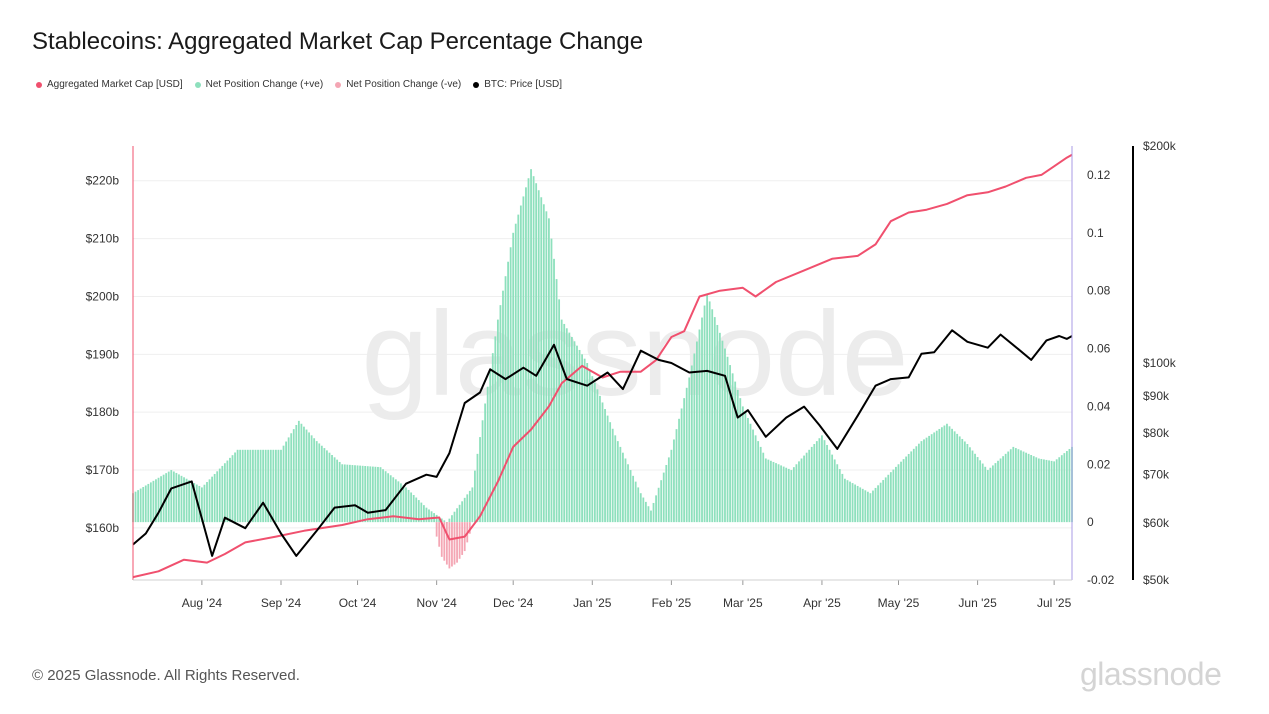 The width and height of the screenshot is (1269, 714). What do you see at coordinates (1101, 580) in the screenshot?
I see `y-right1-tick-label: -0.02` at bounding box center [1101, 580].